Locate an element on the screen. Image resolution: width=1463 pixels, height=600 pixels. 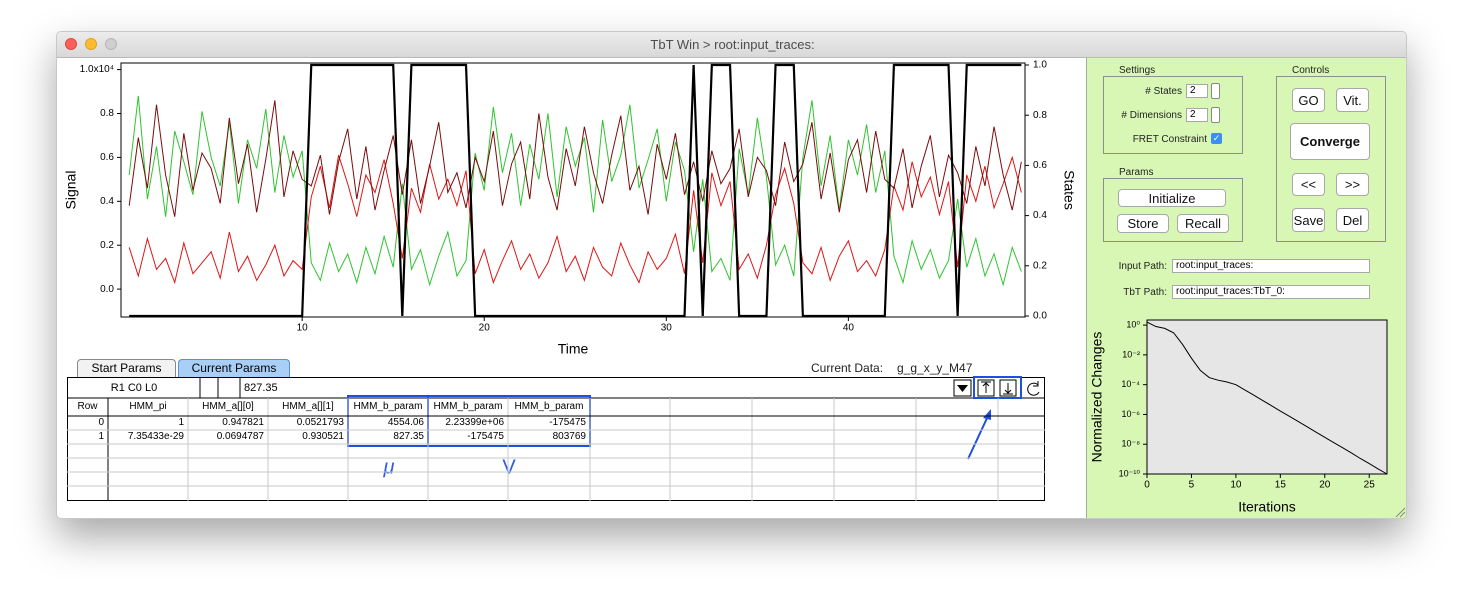
button: >> is located at coordinates (1352, 184).